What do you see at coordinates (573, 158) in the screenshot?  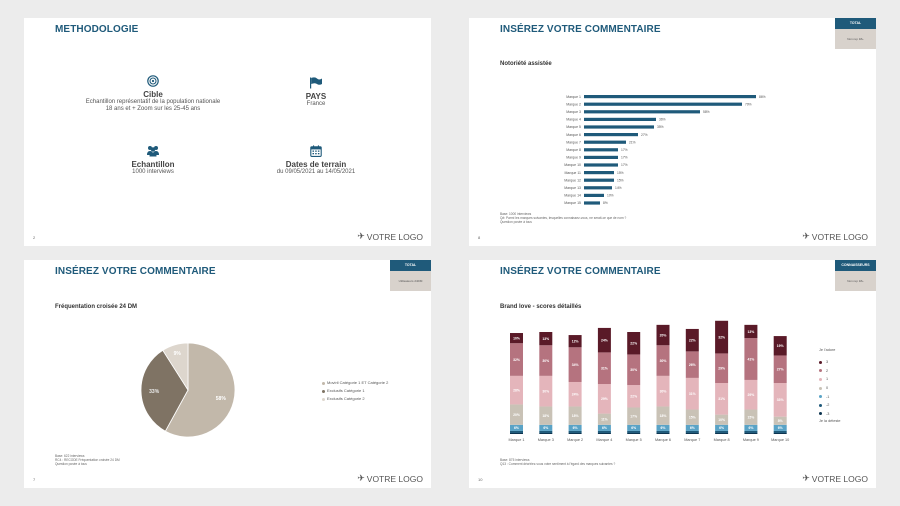 I see `bar-category-label: Marque 9` at bounding box center [573, 158].